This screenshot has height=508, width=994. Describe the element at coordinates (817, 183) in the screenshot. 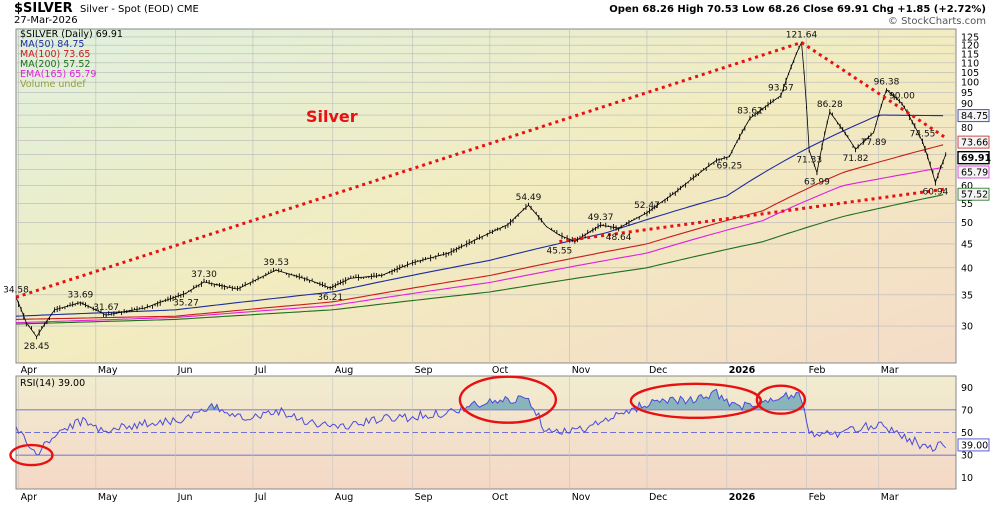

I see `price-label: 63.99` at that location.